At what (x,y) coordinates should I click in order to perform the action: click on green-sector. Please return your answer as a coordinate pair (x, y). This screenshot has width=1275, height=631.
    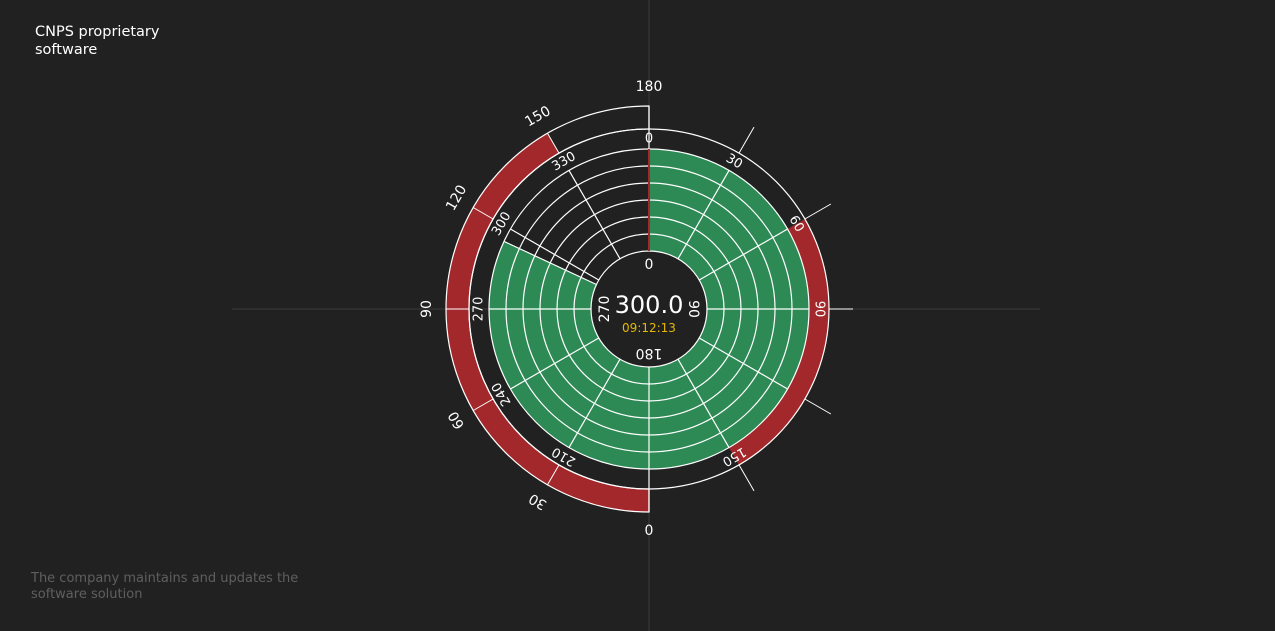
    Looking at the image, I should click on (648, 309).